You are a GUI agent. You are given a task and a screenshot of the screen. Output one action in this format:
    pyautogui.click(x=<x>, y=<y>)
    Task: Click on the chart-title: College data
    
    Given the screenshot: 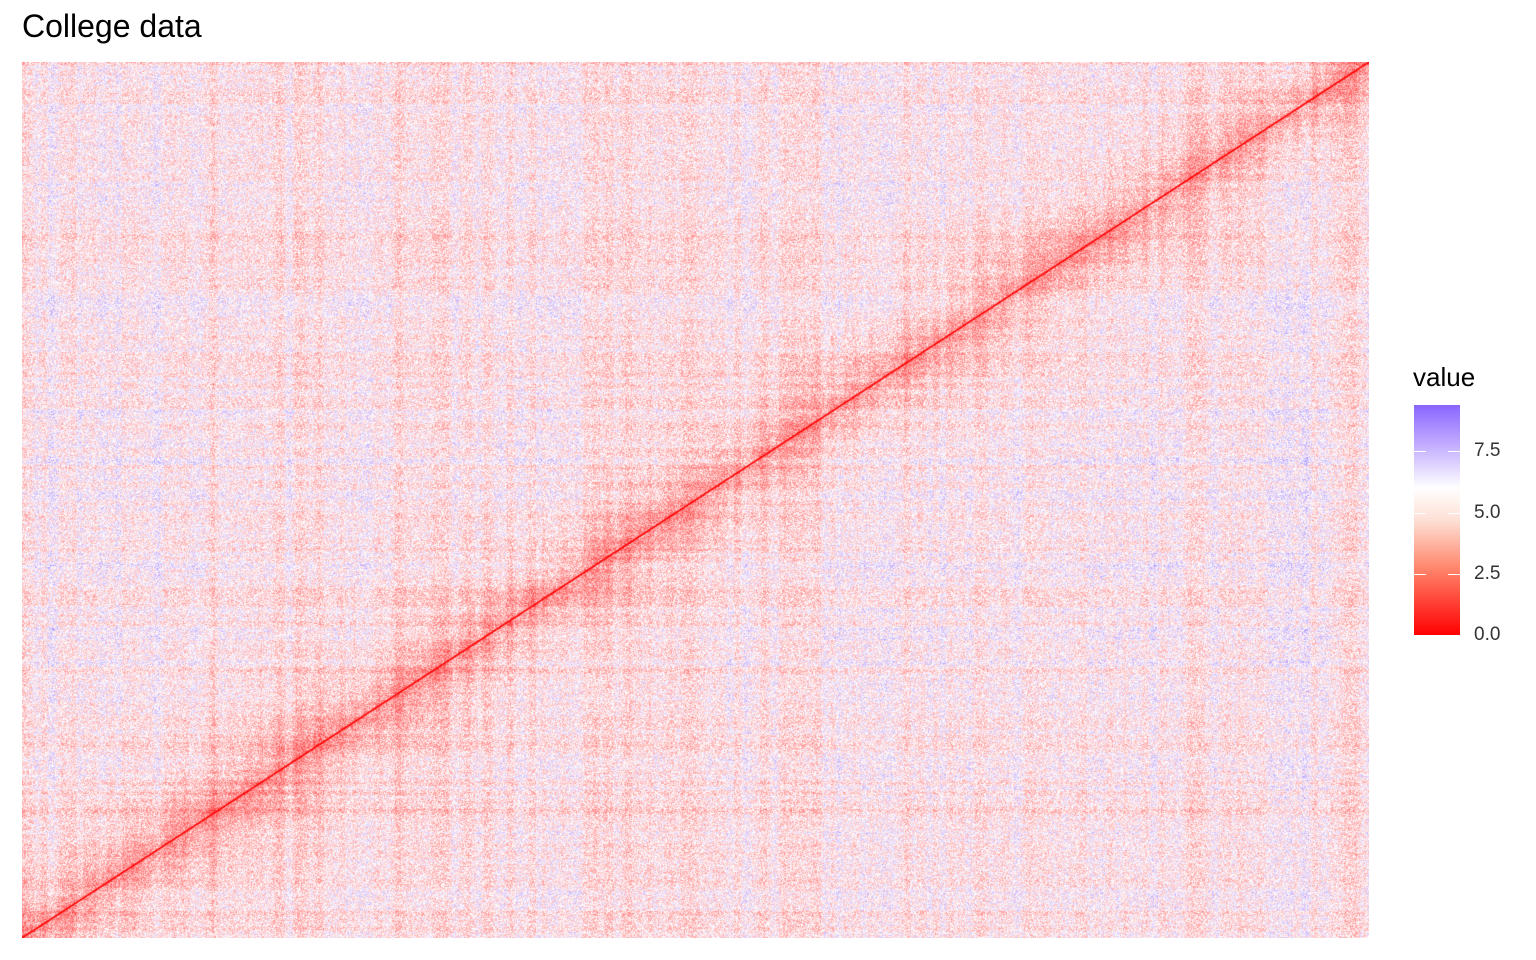 What is the action you would take?
    pyautogui.click(x=112, y=26)
    